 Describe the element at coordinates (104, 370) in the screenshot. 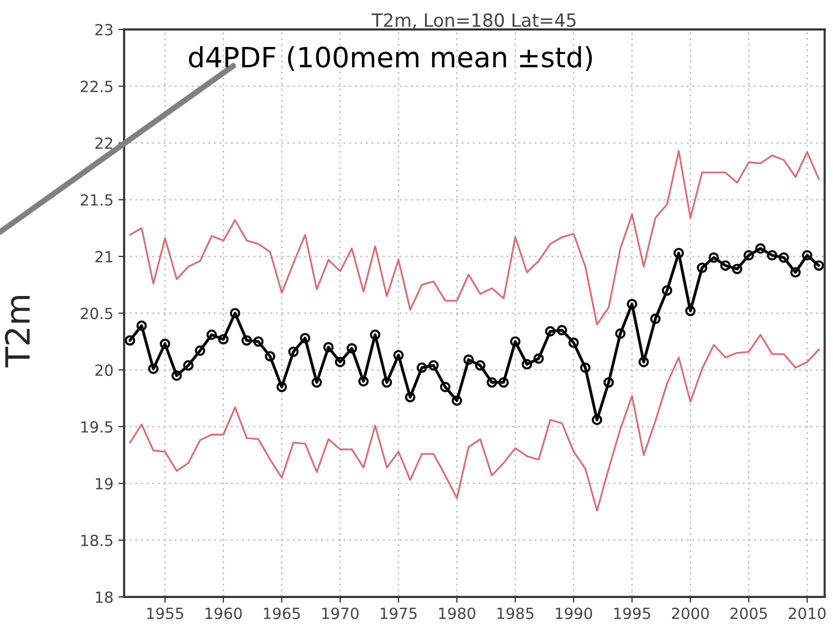

I see `y-tick-label: 20` at that location.